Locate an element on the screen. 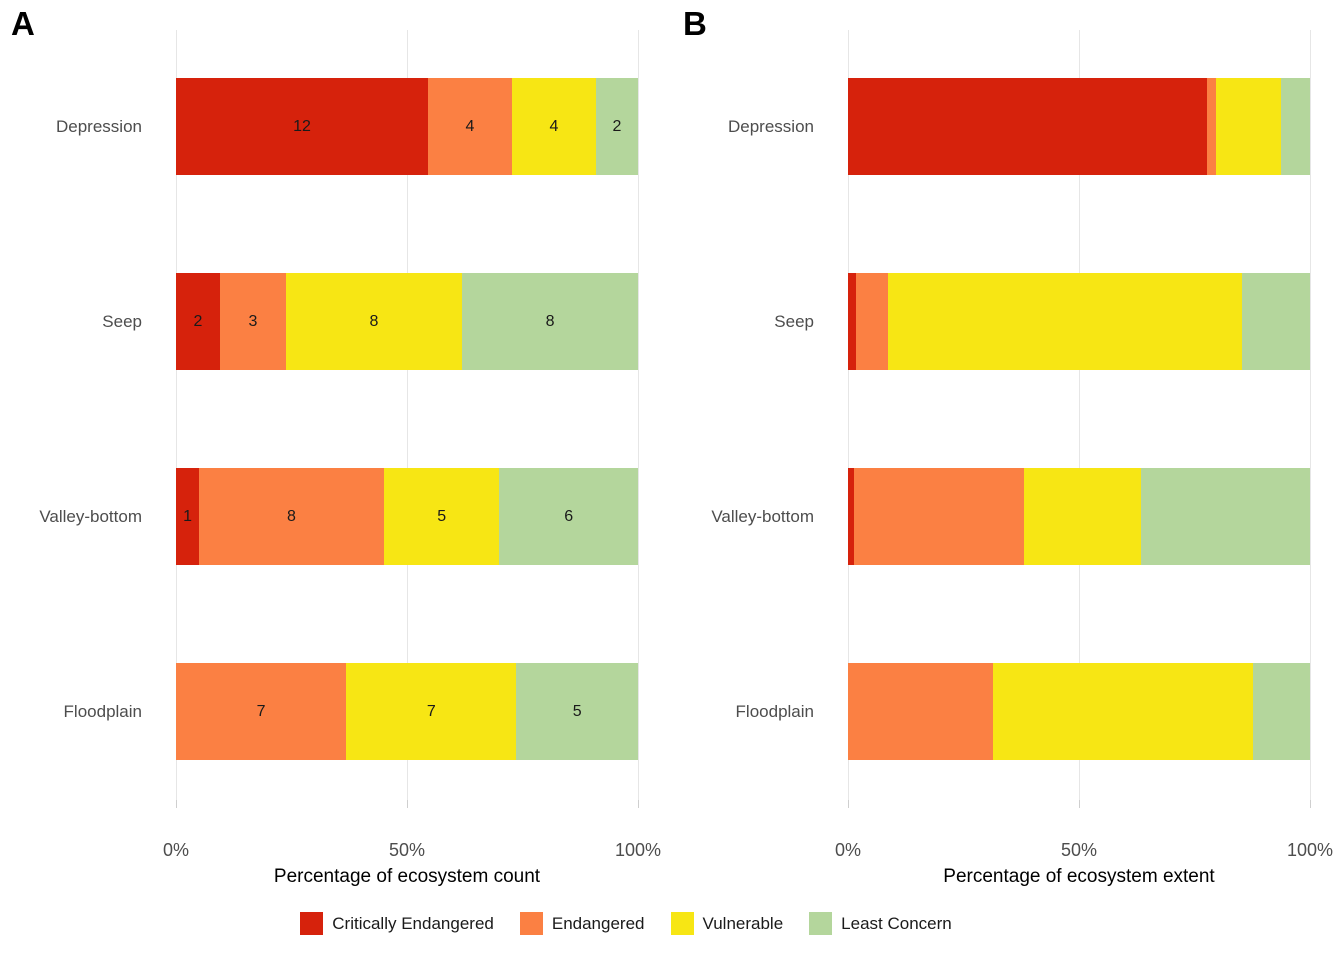 The image size is (1344, 960). bar-value-label: 1 is located at coordinates (187, 516).